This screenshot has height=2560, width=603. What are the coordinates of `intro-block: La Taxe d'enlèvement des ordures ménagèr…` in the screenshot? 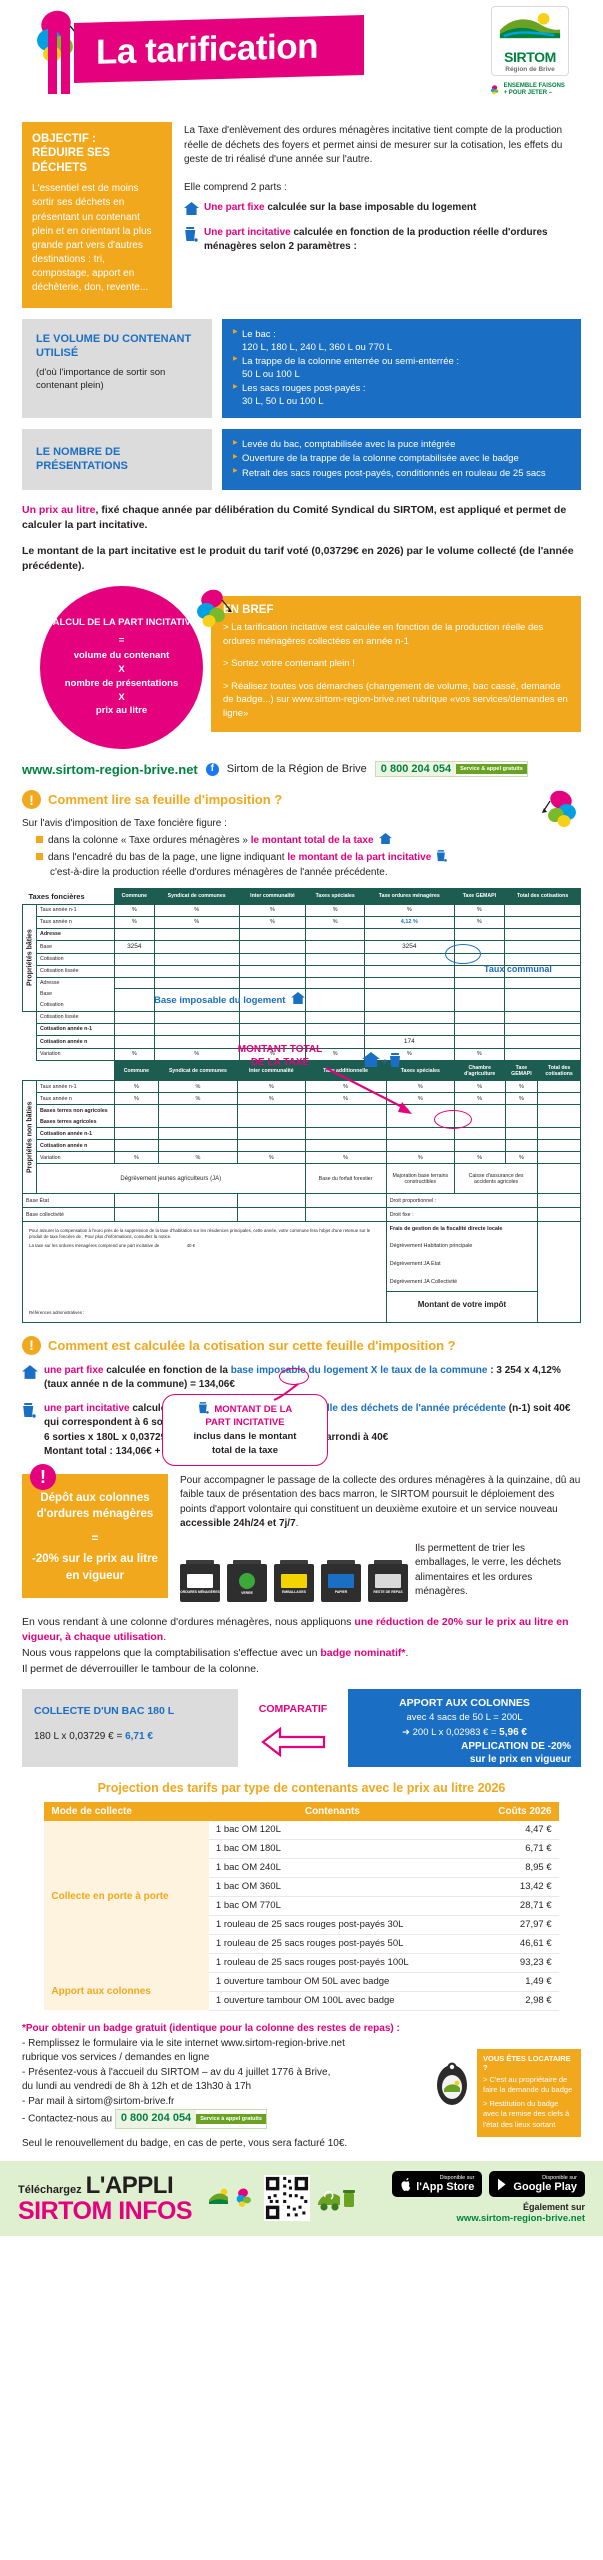 It's located at (382, 215).